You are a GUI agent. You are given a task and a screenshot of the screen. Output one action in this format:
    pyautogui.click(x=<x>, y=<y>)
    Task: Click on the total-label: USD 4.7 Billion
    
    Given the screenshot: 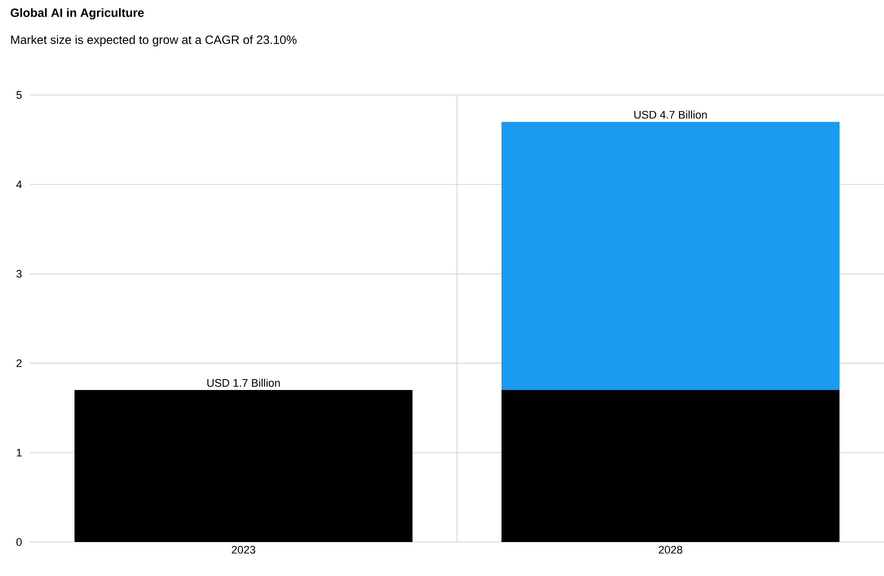 What is the action you would take?
    pyautogui.click(x=670, y=114)
    